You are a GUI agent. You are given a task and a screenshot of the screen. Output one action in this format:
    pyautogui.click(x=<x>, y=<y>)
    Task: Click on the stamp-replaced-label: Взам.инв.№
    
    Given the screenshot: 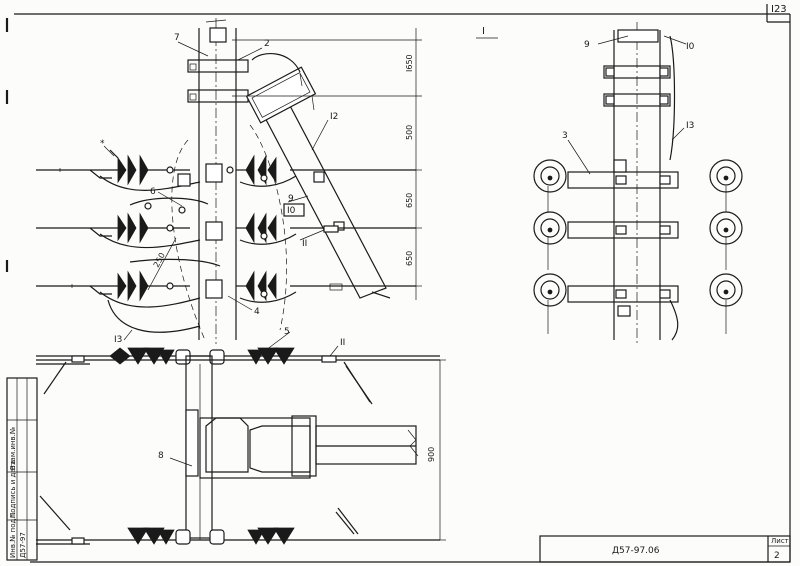 What is the action you would take?
    pyautogui.click(x=13, y=448)
    